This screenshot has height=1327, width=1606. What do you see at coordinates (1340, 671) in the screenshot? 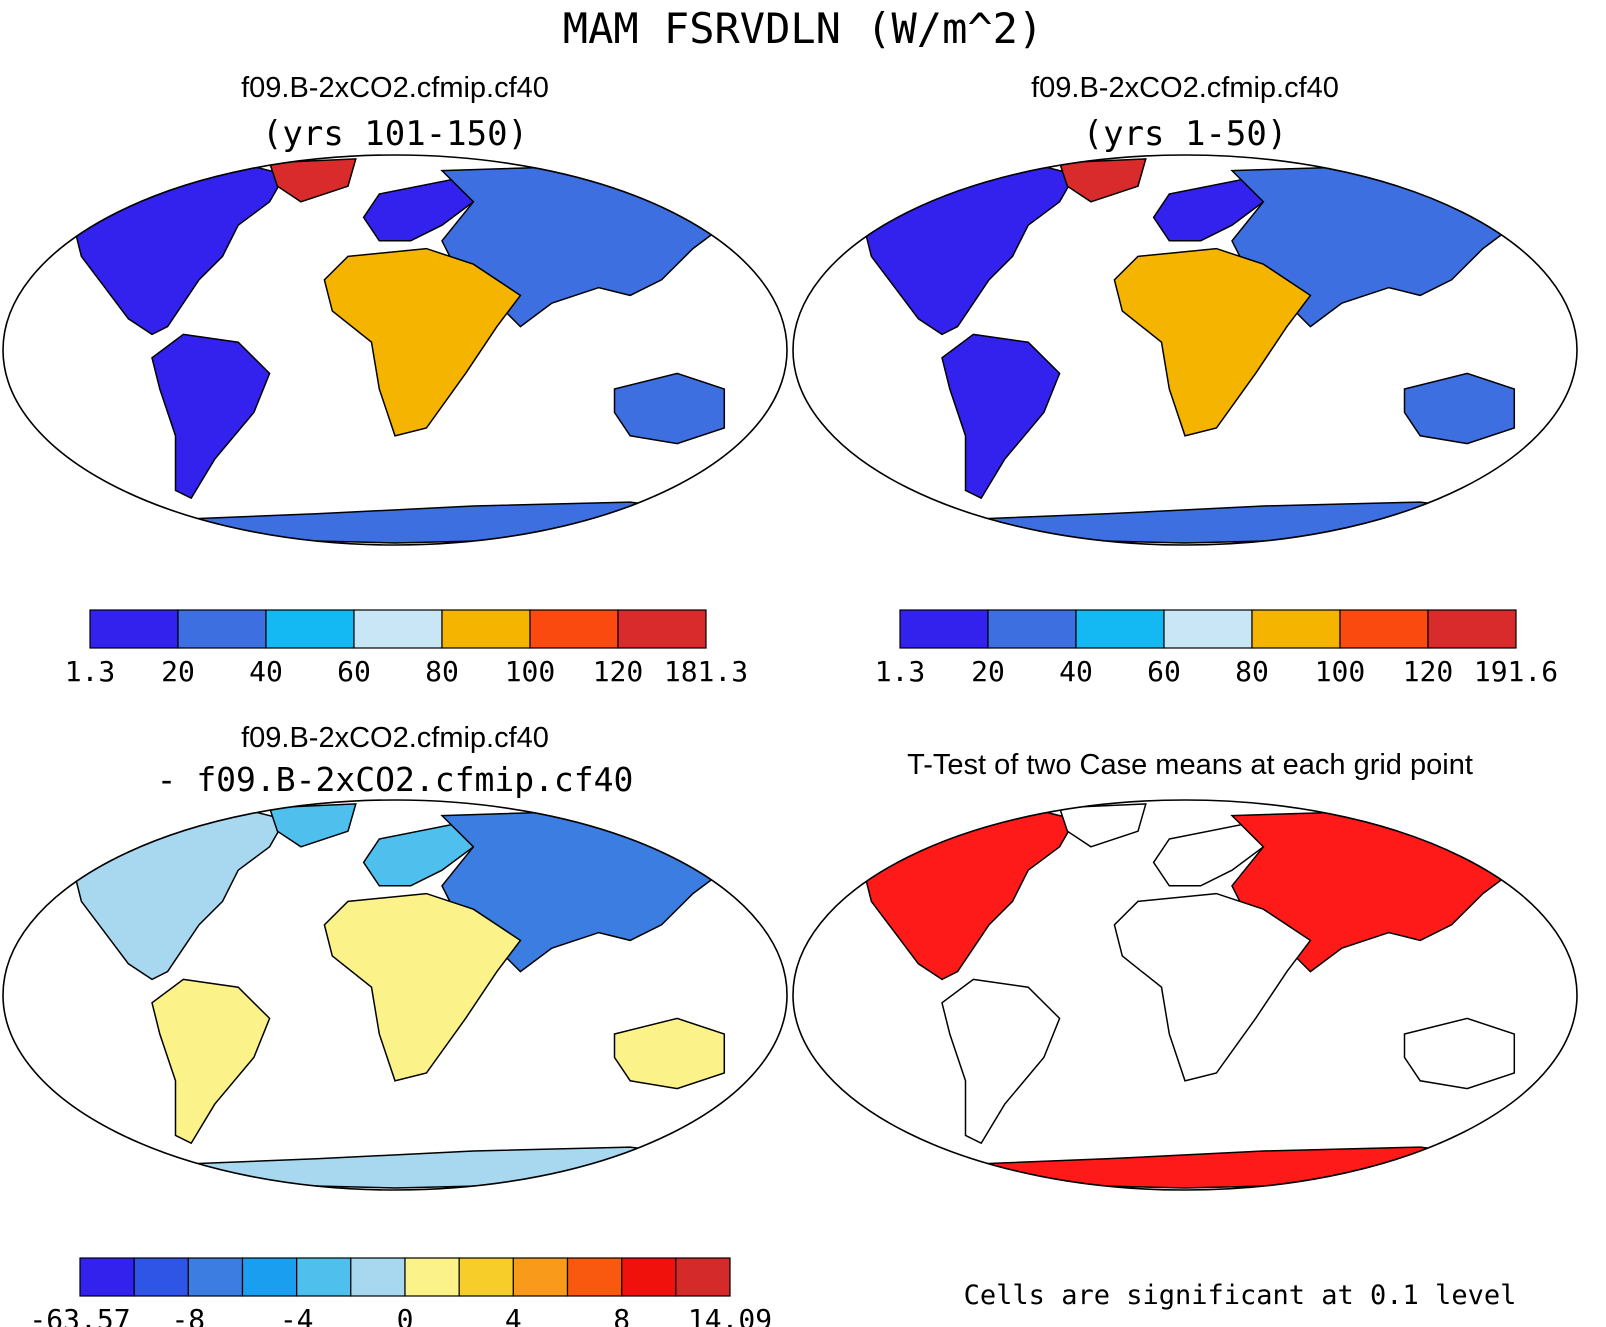
I see `panel-2-colorbar-label: 100` at bounding box center [1340, 671].